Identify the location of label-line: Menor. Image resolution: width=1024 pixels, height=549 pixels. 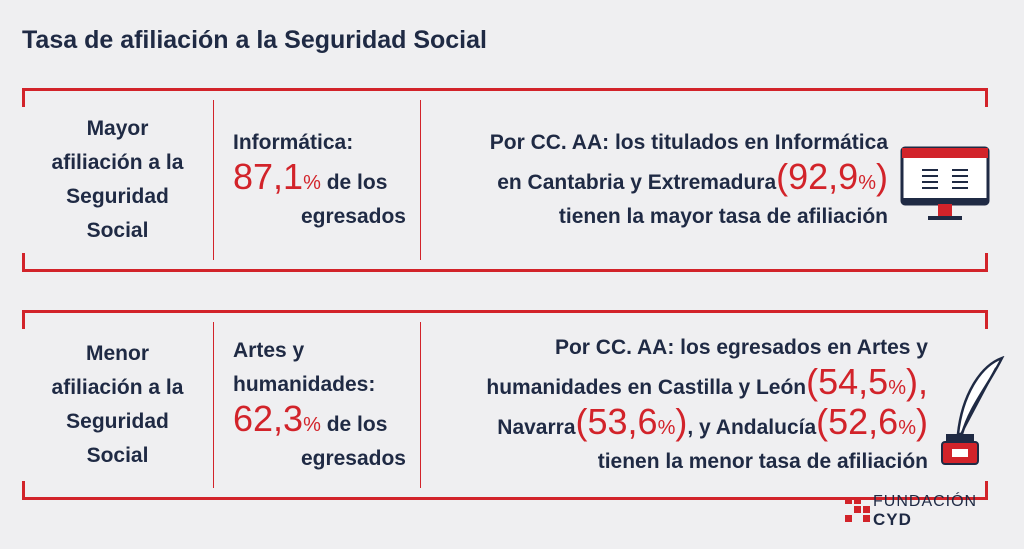
(117, 353).